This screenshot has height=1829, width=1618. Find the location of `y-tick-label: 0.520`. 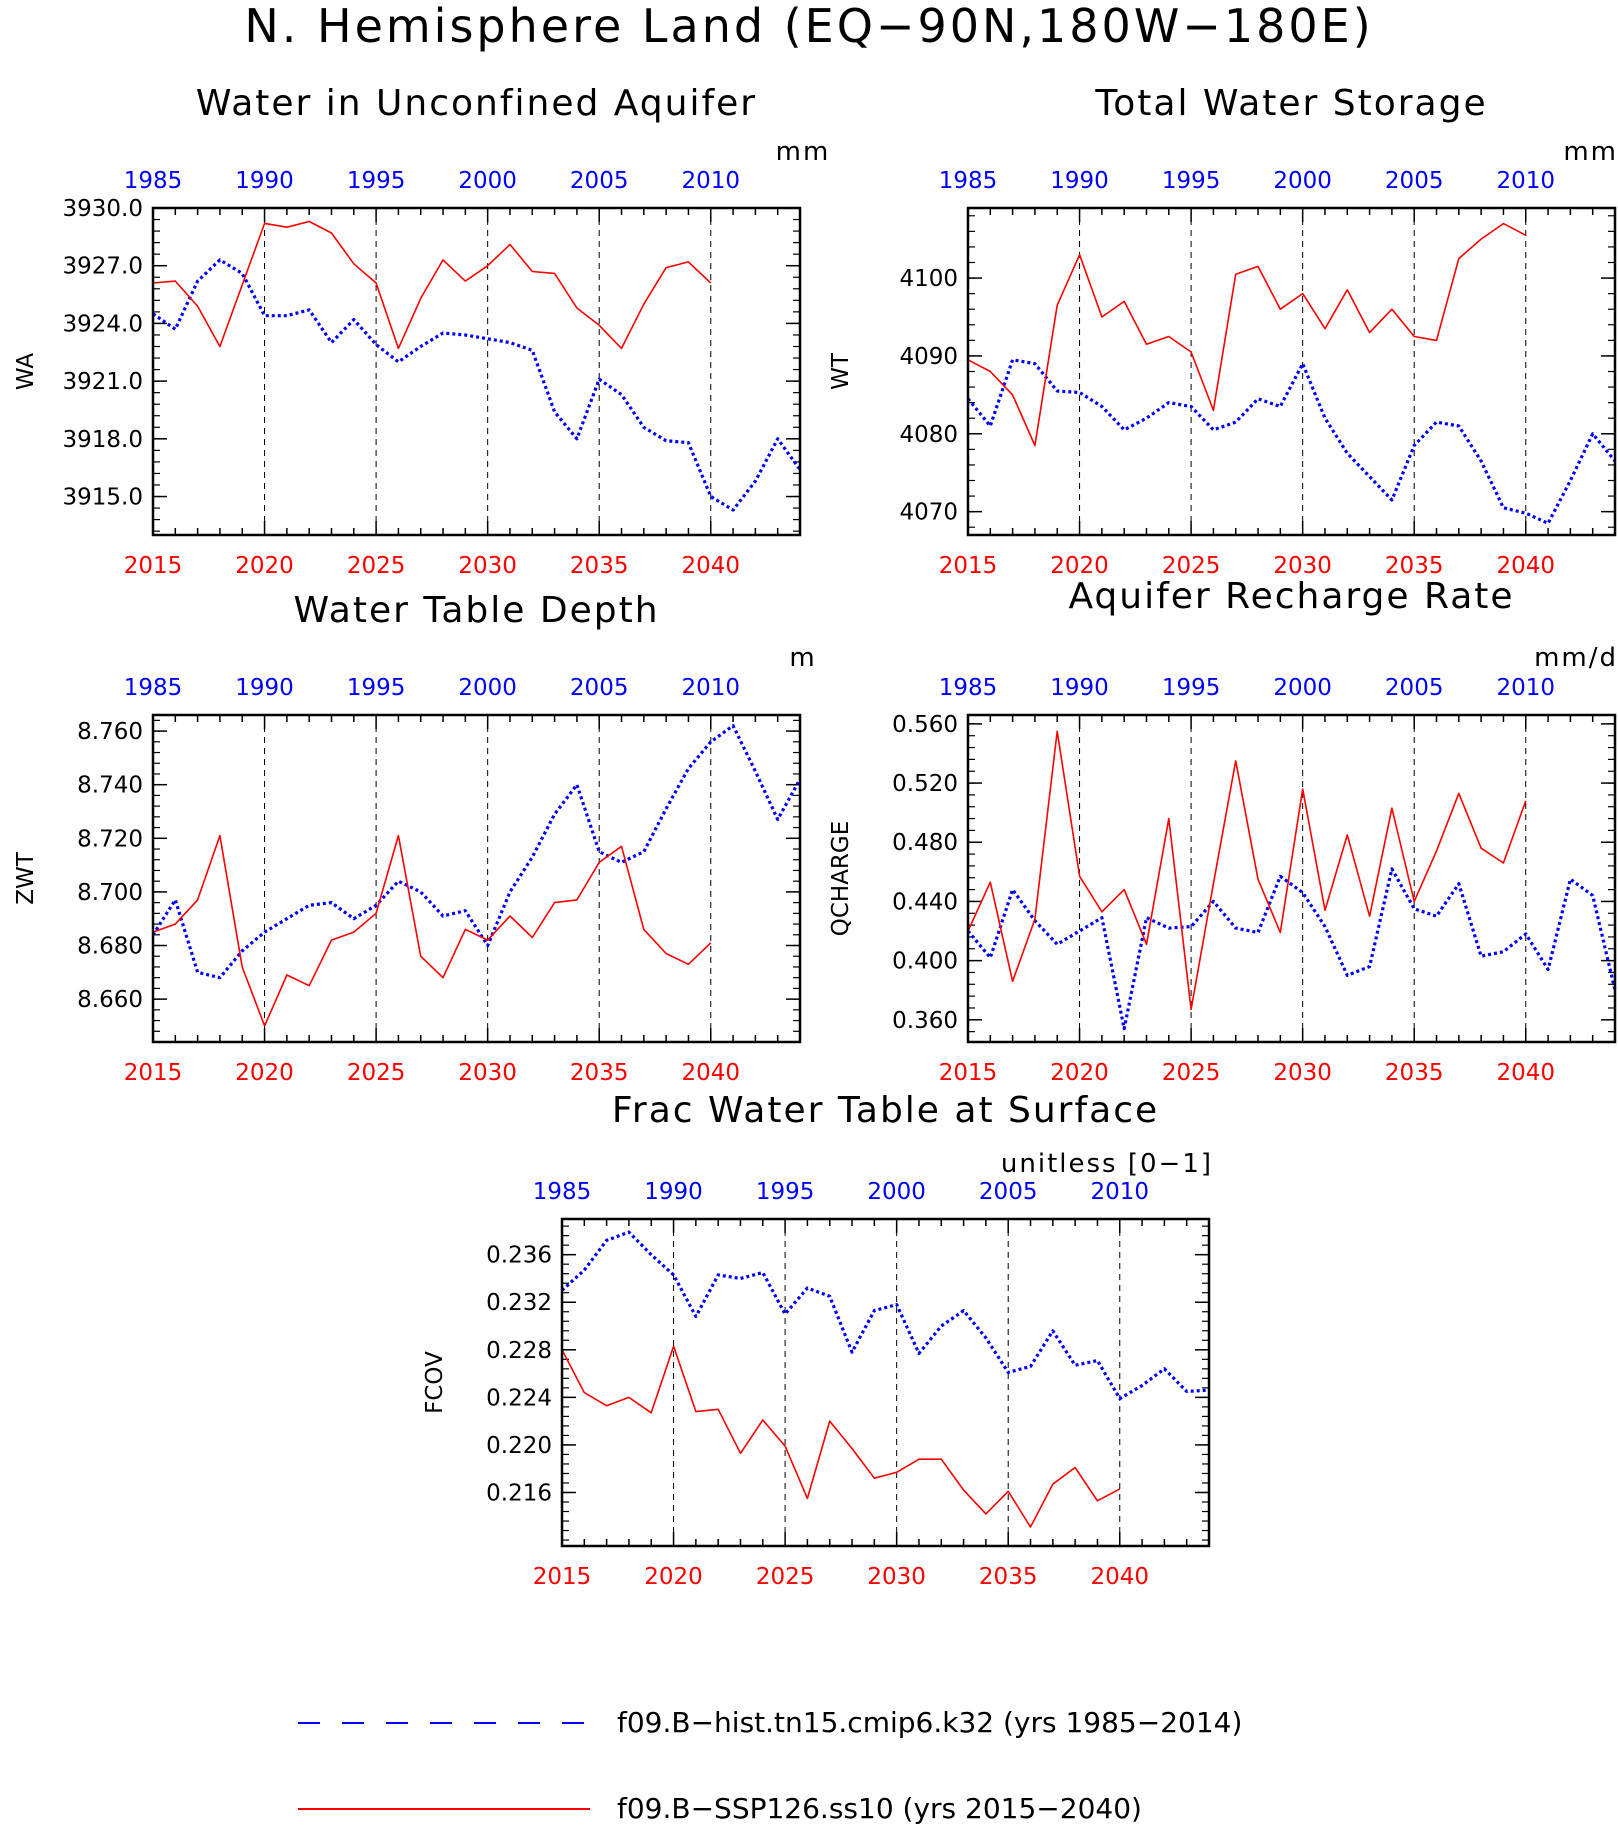

y-tick-label: 0.520 is located at coordinates (925, 784).